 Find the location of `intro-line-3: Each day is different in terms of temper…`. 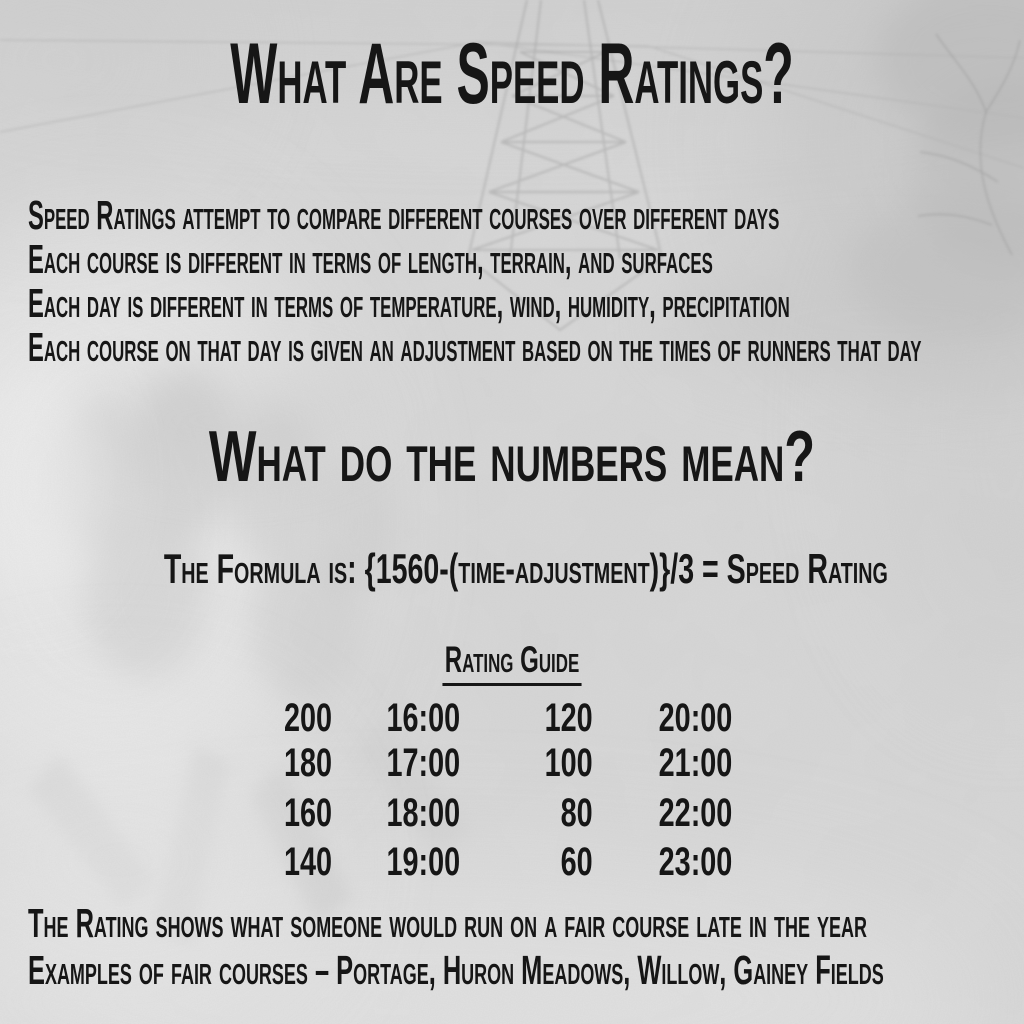

intro-line-3: Each day is different in terms of temper… is located at coordinates (409, 303).